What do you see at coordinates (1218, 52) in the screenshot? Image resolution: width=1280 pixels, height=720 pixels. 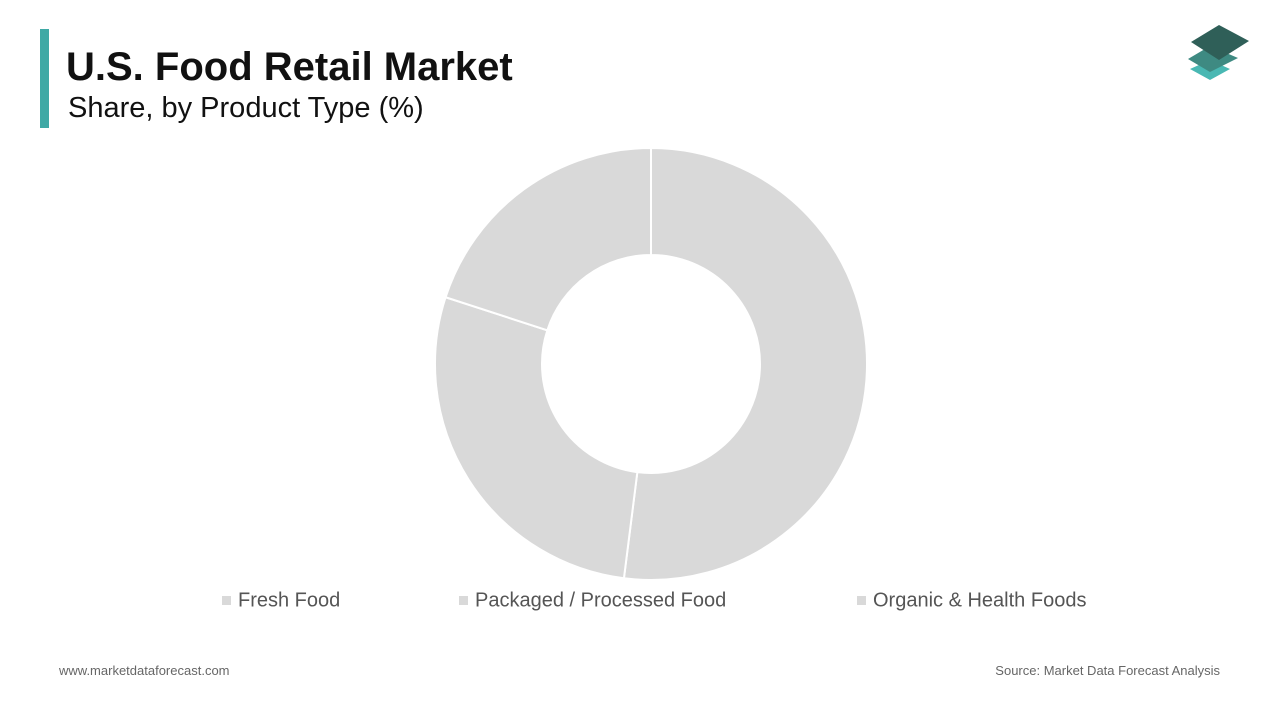 I see `logo` at bounding box center [1218, 52].